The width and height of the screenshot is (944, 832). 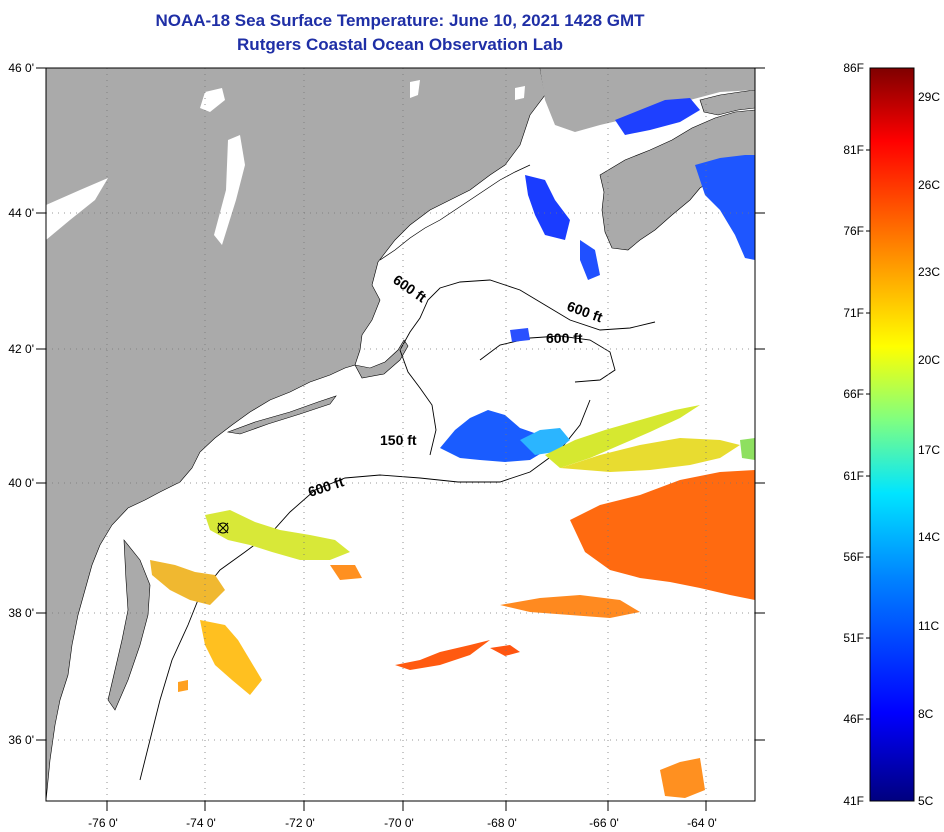 What do you see at coordinates (853, 476) in the screenshot?
I see `colorbar-f-label: 61F` at bounding box center [853, 476].